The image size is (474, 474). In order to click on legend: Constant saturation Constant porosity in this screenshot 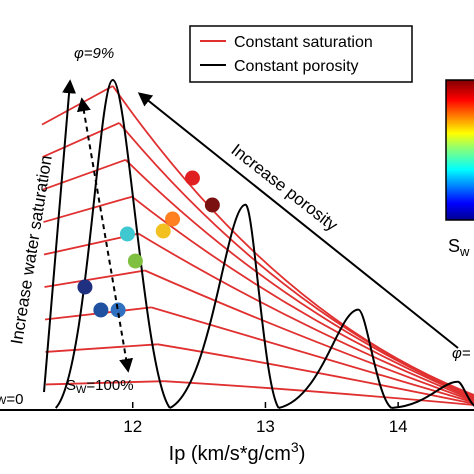, I will do `click(301, 54)`.